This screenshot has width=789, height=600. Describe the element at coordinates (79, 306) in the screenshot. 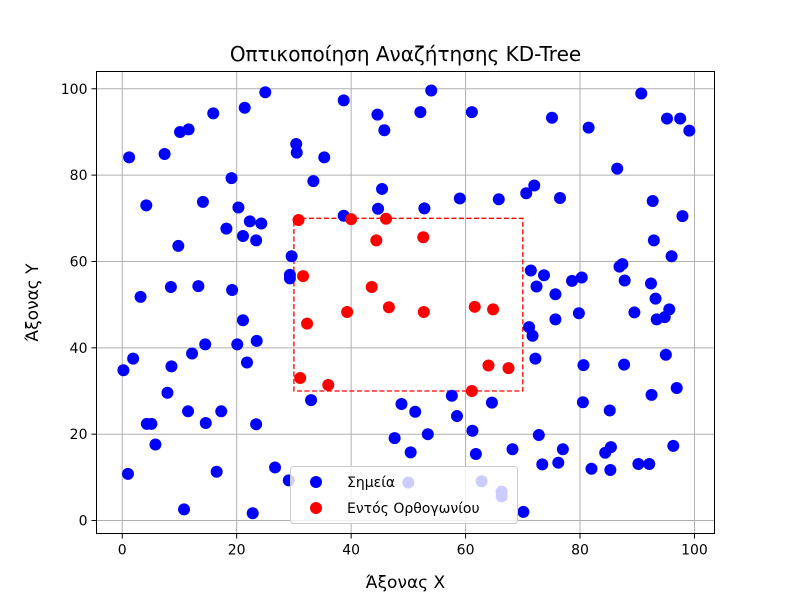

I see `y-axis-ticks: 0 20 40 60 80 100` at that location.